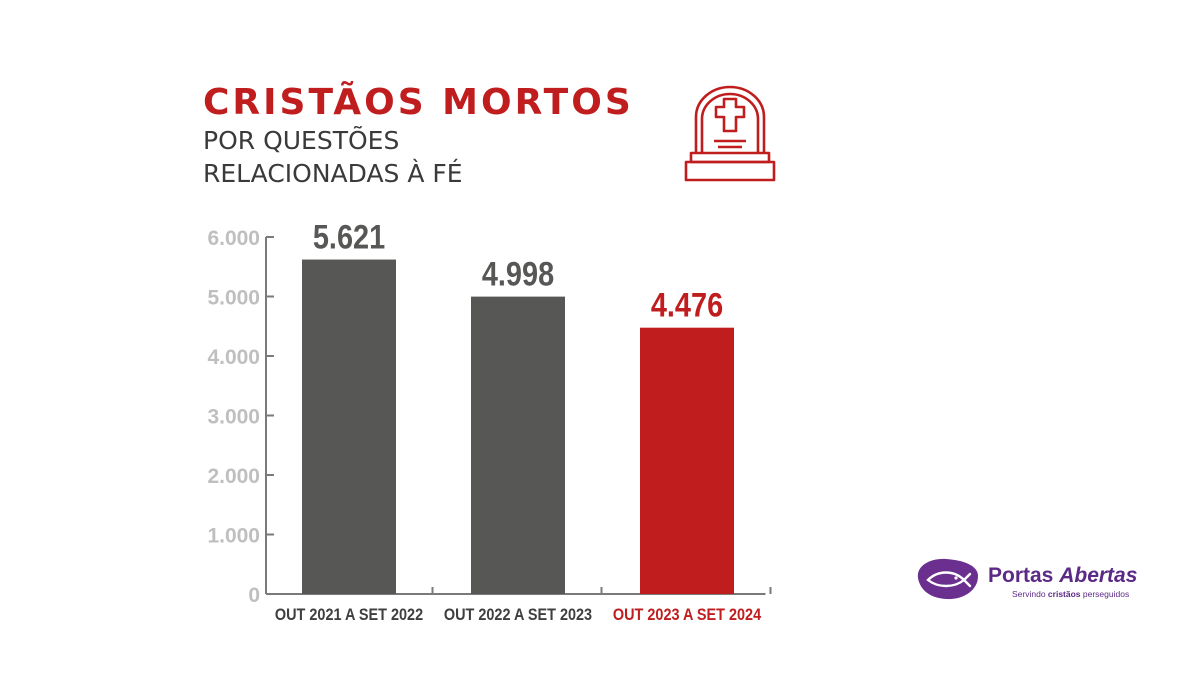 Image resolution: width=1200 pixels, height=675 pixels. What do you see at coordinates (254, 595) in the screenshot?
I see `y-tick-label: 0` at bounding box center [254, 595].